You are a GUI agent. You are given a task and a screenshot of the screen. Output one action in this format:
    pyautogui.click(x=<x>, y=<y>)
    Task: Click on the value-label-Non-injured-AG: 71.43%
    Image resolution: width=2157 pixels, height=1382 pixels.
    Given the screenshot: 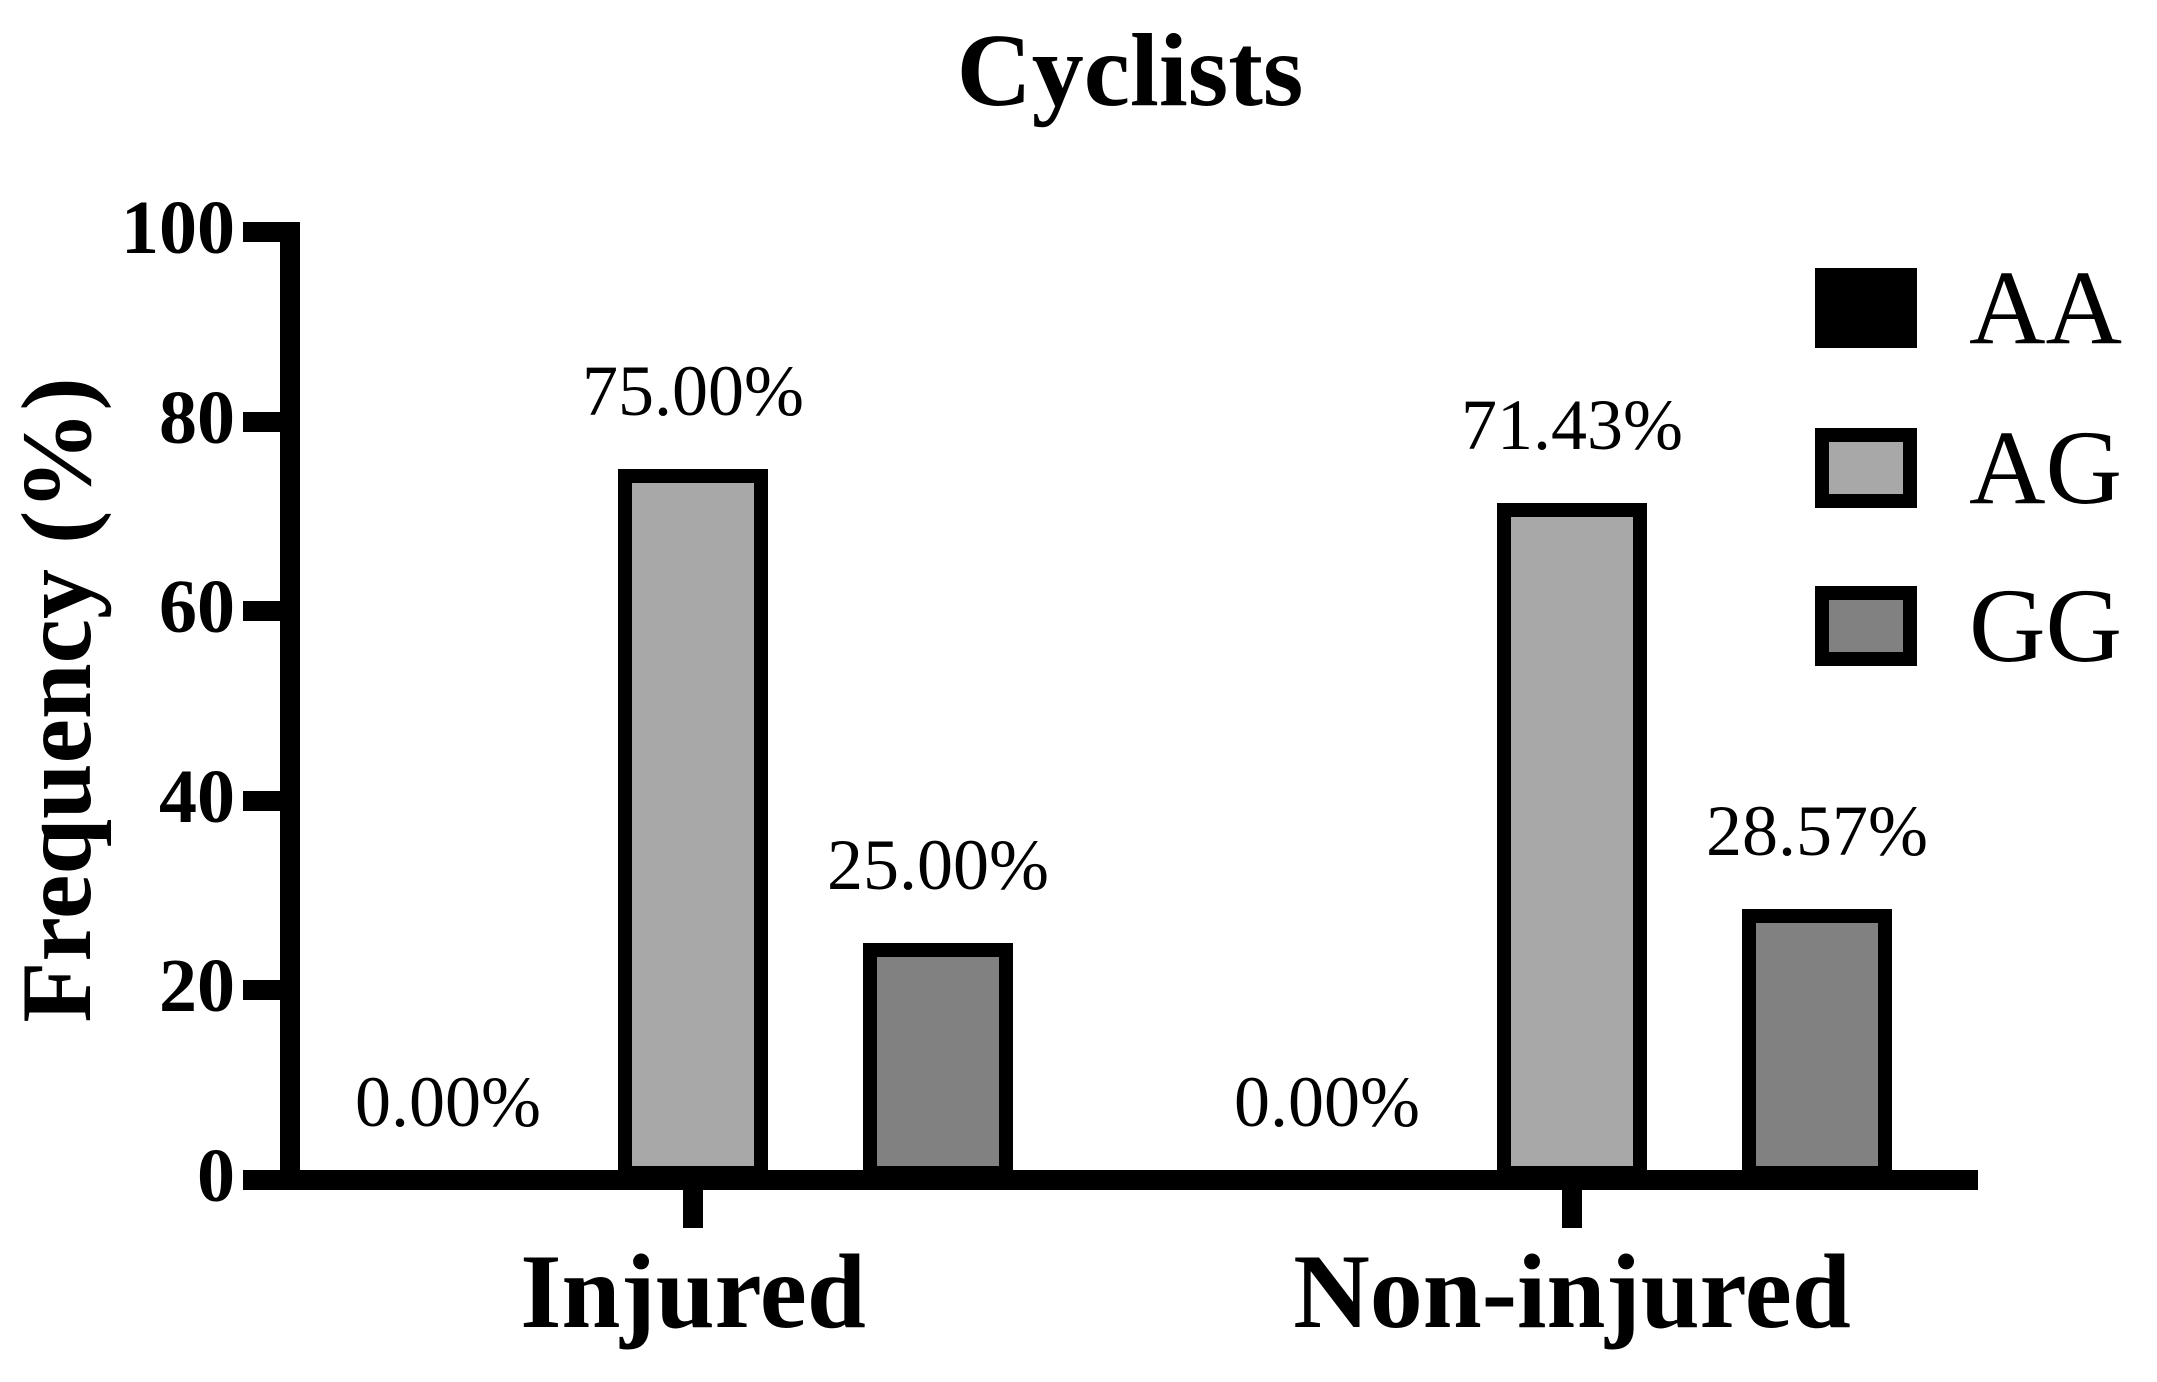 What is the action you would take?
    pyautogui.click(x=1572, y=425)
    